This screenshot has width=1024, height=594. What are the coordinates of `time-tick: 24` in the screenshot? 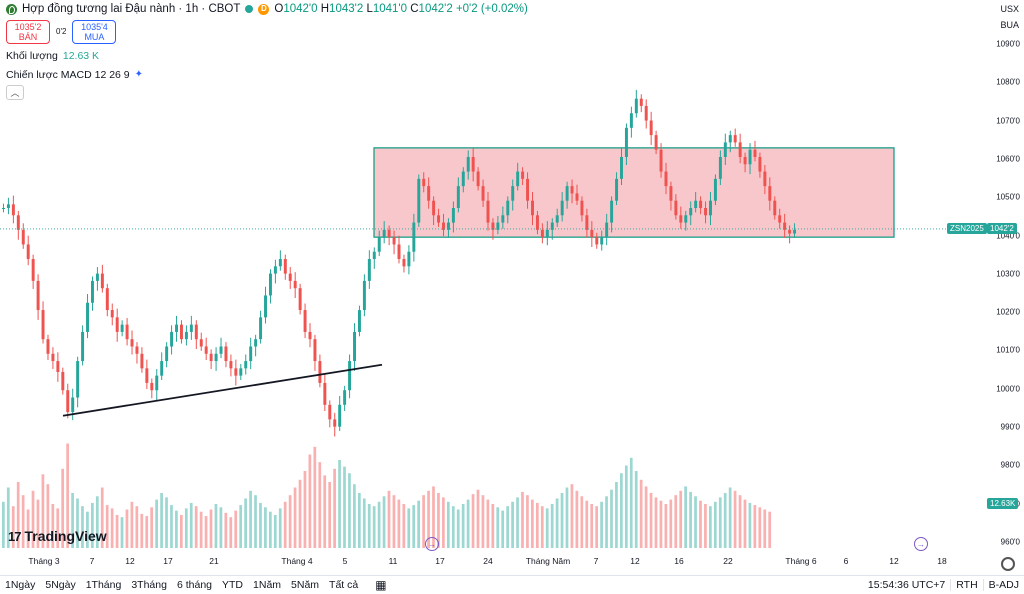 It's located at (488, 561).